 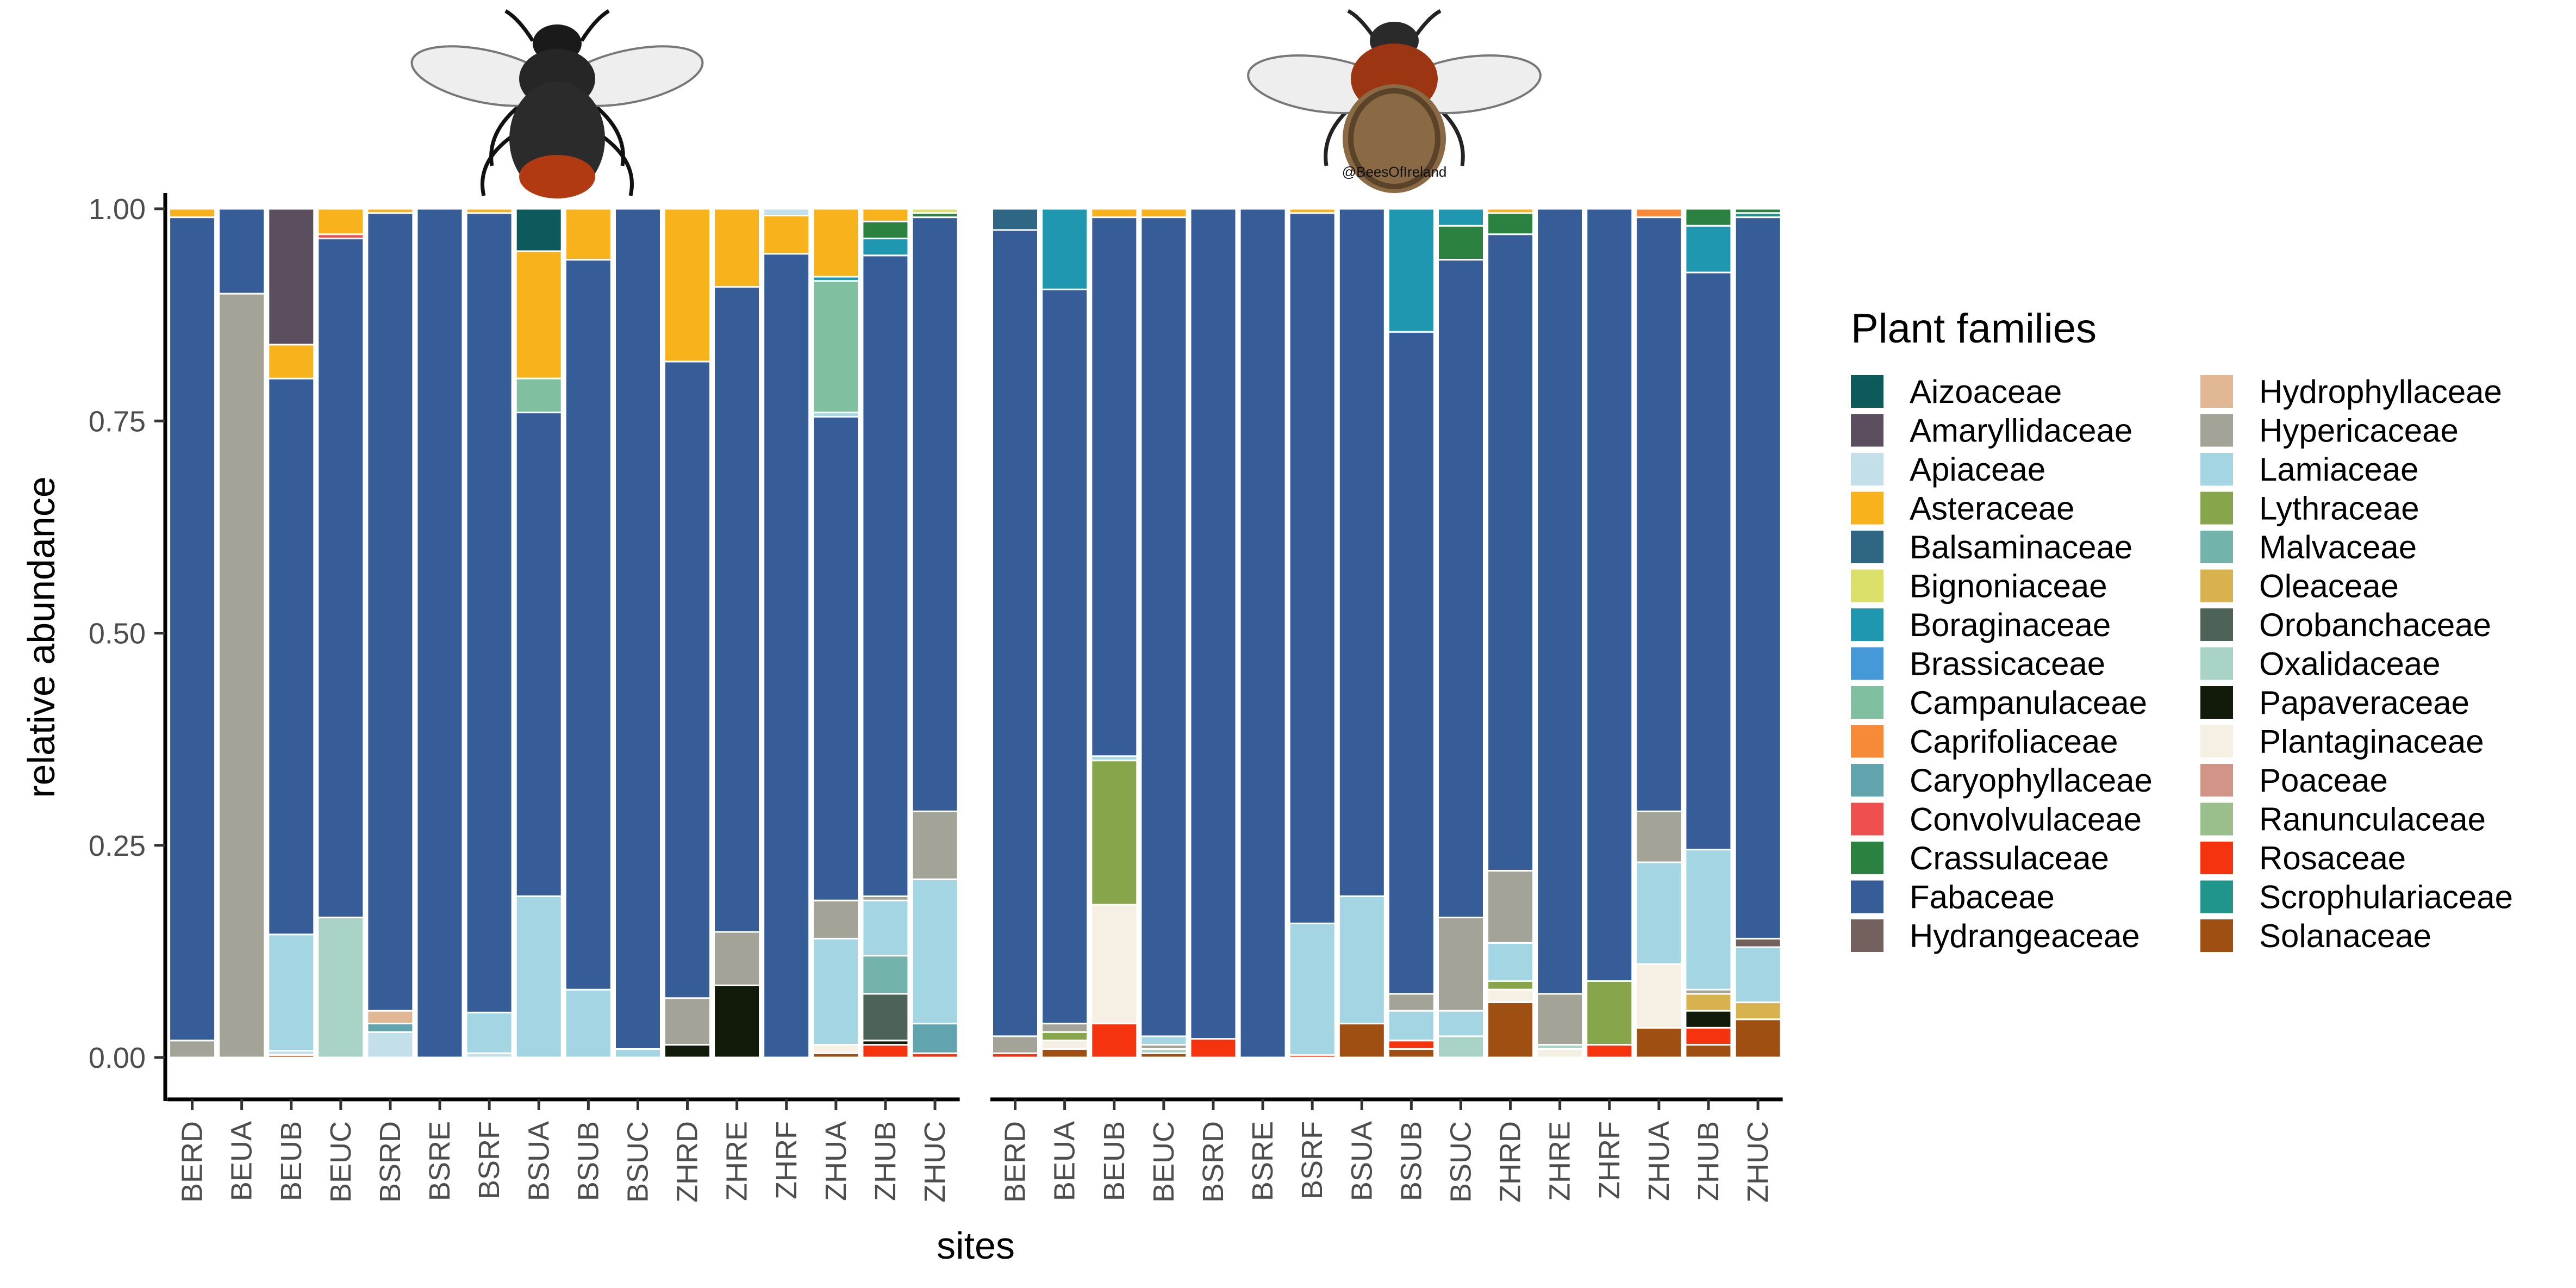 What do you see at coordinates (1395, 101) in the screenshot?
I see `bee-illustration-orange: @BeesOfIreland` at bounding box center [1395, 101].